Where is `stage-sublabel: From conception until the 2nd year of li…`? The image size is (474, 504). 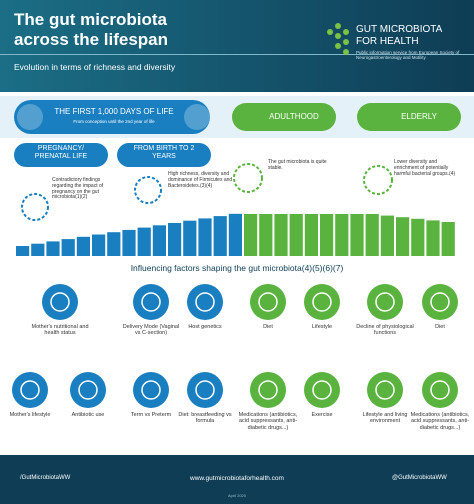 stage-sublabel: From conception until the 2nd year of li… is located at coordinates (114, 121).